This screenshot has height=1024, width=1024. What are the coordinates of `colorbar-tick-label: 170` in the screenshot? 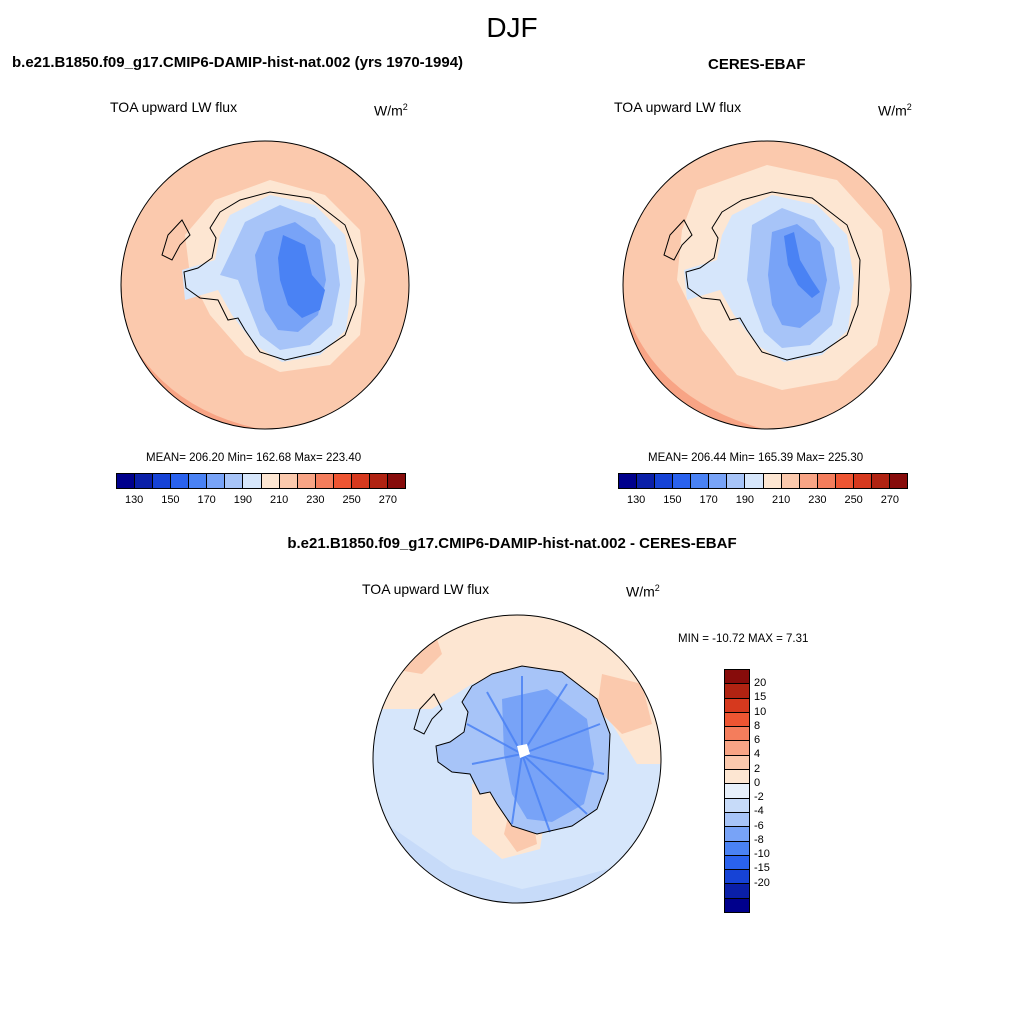 It's located at (708, 500).